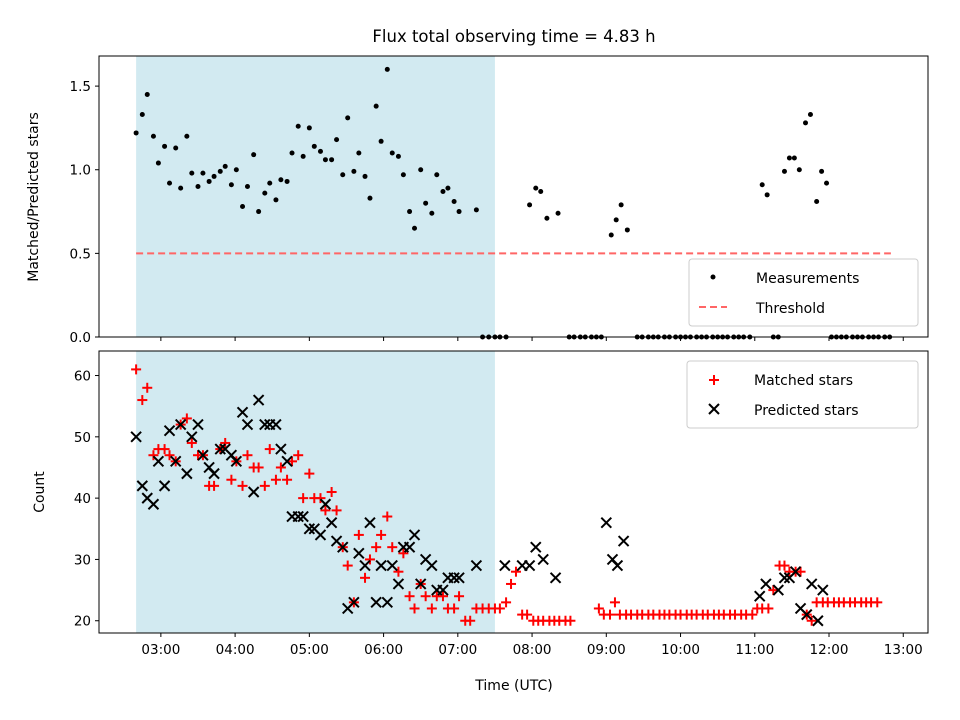  What do you see at coordinates (903, 650) in the screenshot?
I see `x-tick-label: 13:00` at bounding box center [903, 650].